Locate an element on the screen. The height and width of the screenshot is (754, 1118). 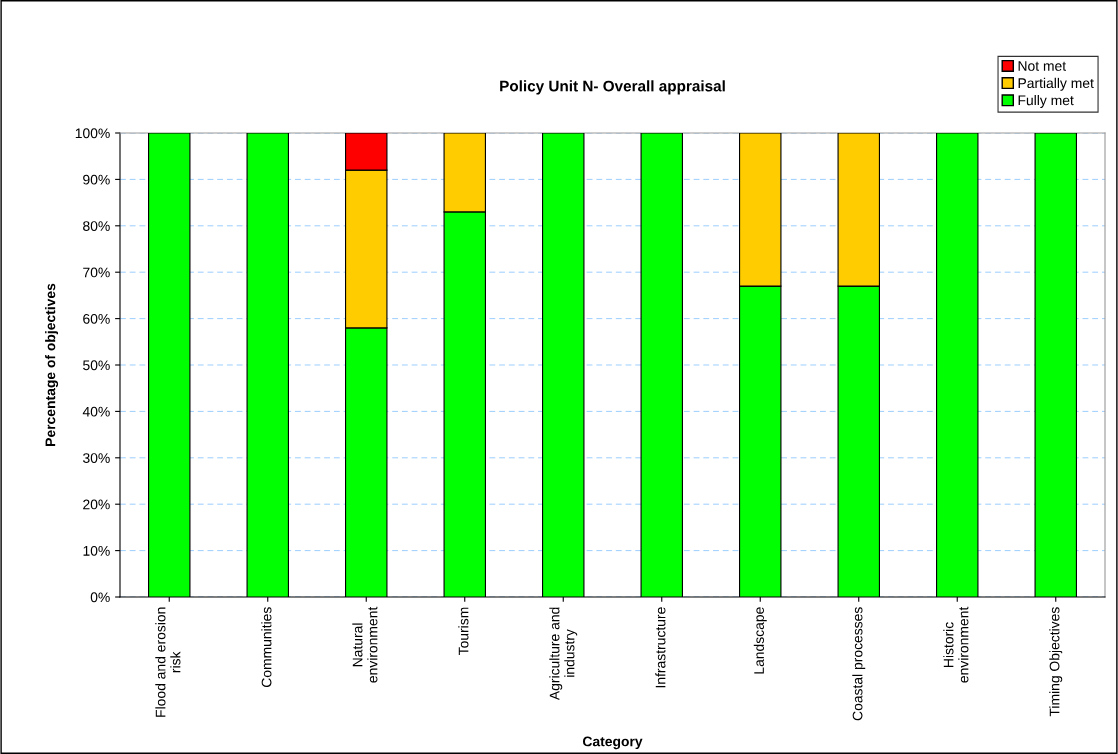
x-tick-label: Timing Objectives is located at coordinates (1056, 662).